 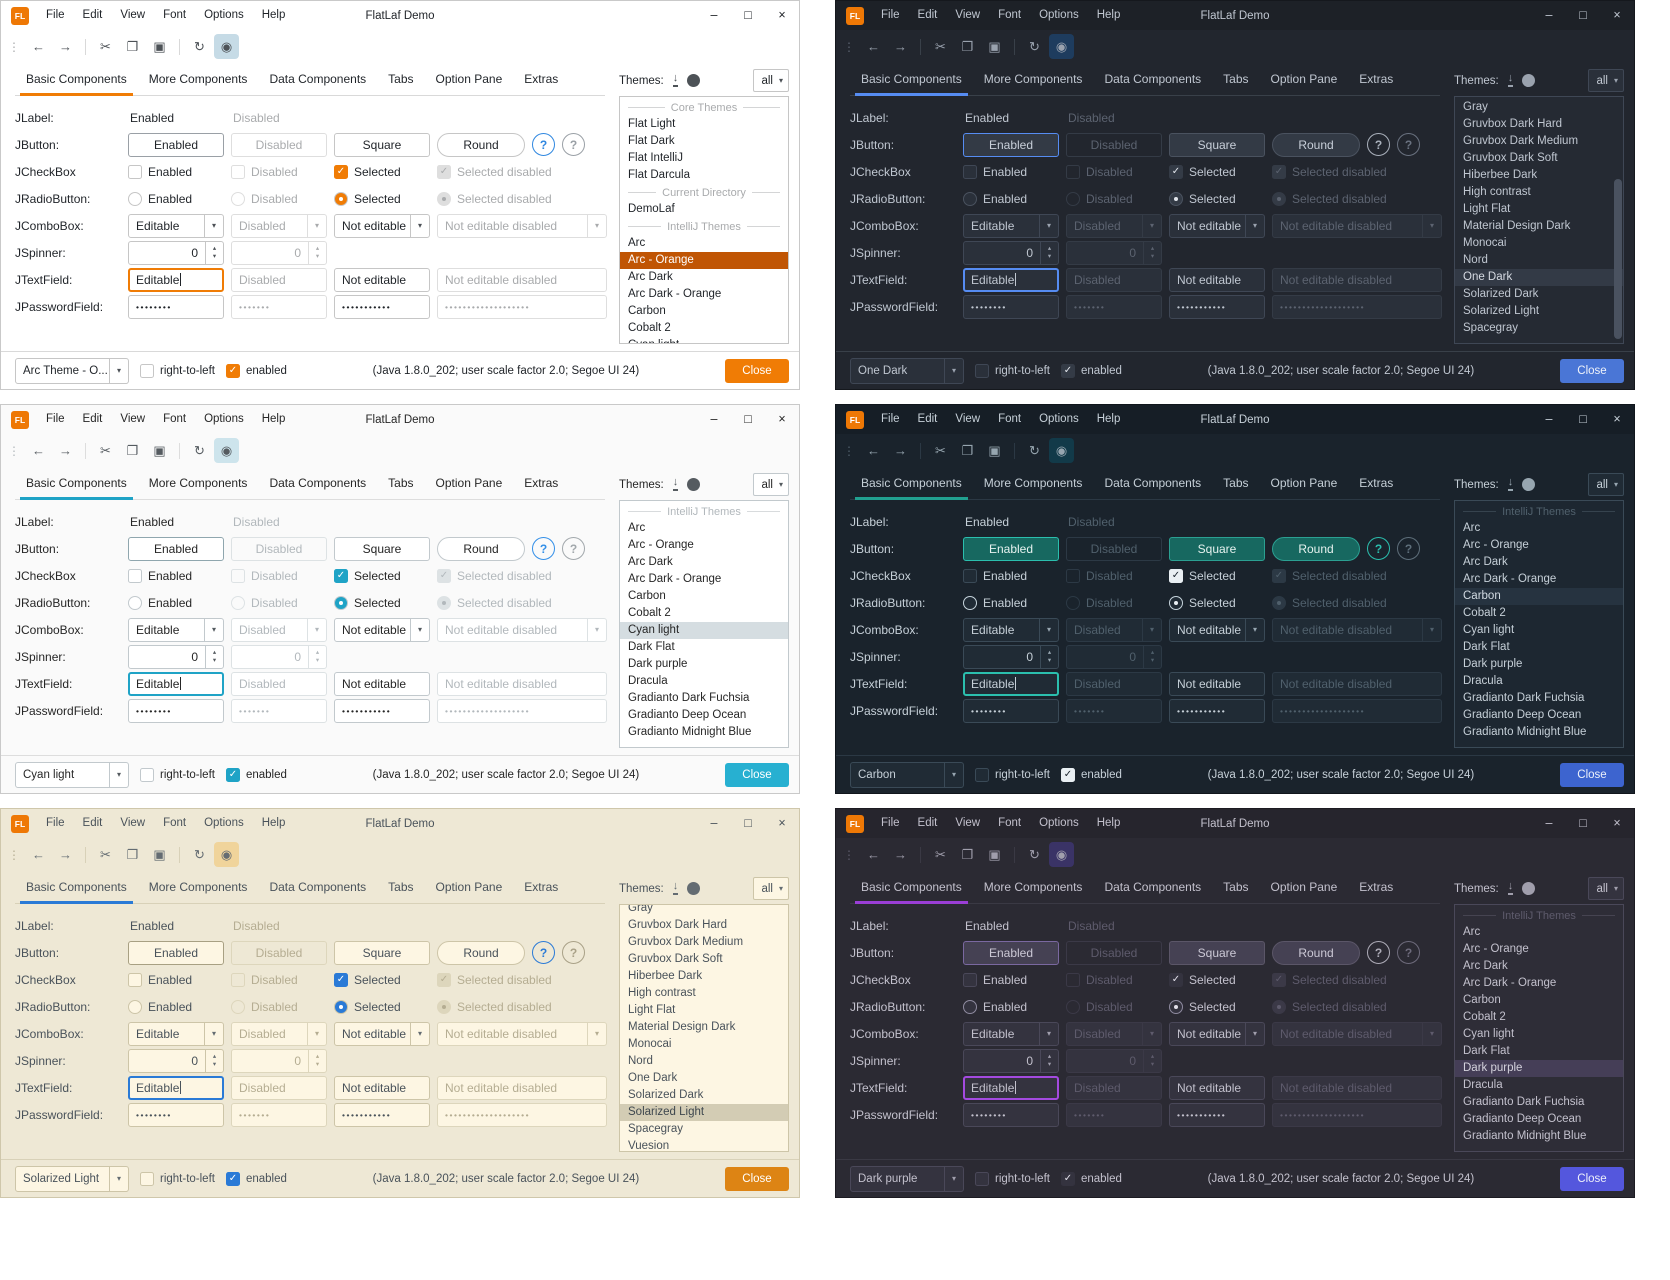 I want to click on theme-list-item-arc-dark-orange: Arc Dark - Orange, so click(x=1510, y=983).